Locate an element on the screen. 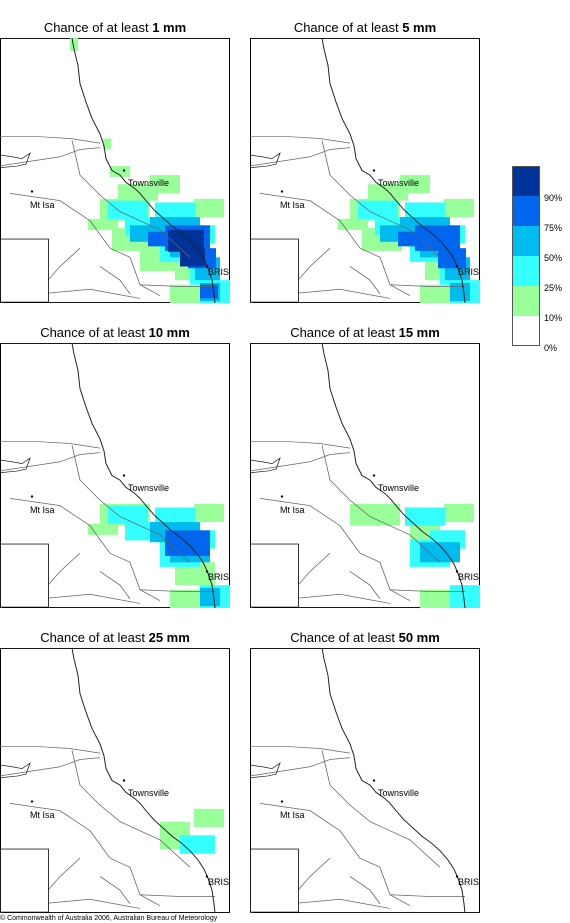 This screenshot has width=570, height=923. panel-title: Chance of at least 25 mm is located at coordinates (115, 638).